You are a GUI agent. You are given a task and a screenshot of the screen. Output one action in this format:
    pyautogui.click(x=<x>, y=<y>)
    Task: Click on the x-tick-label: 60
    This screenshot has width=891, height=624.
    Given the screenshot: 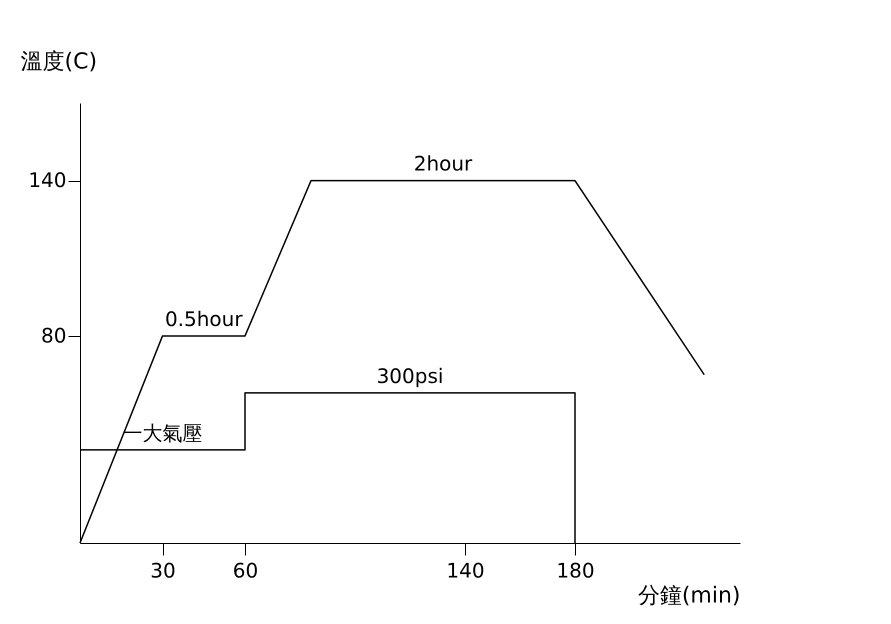 What is the action you would take?
    pyautogui.click(x=245, y=570)
    